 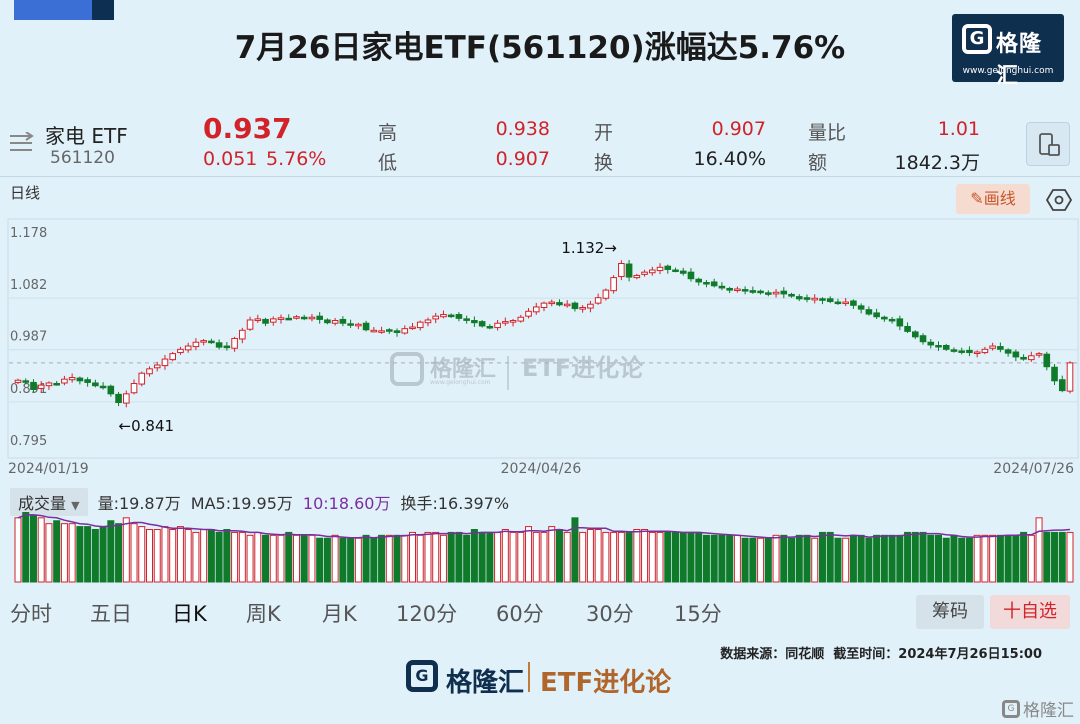 I want to click on indicator-dropdown: 成交量 ▼, so click(x=49, y=502).